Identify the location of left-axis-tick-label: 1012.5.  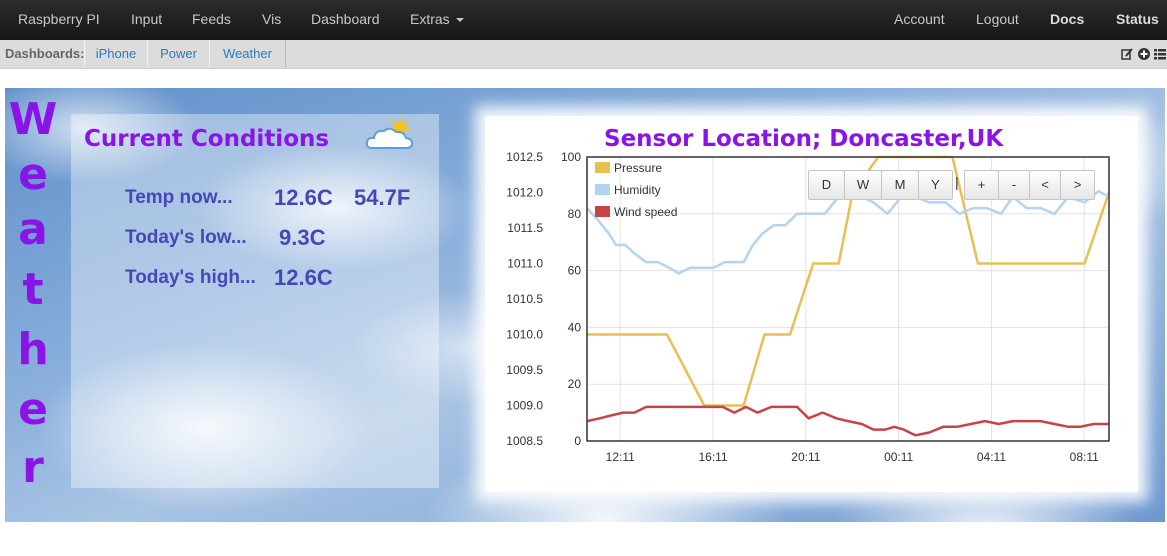
(524, 157).